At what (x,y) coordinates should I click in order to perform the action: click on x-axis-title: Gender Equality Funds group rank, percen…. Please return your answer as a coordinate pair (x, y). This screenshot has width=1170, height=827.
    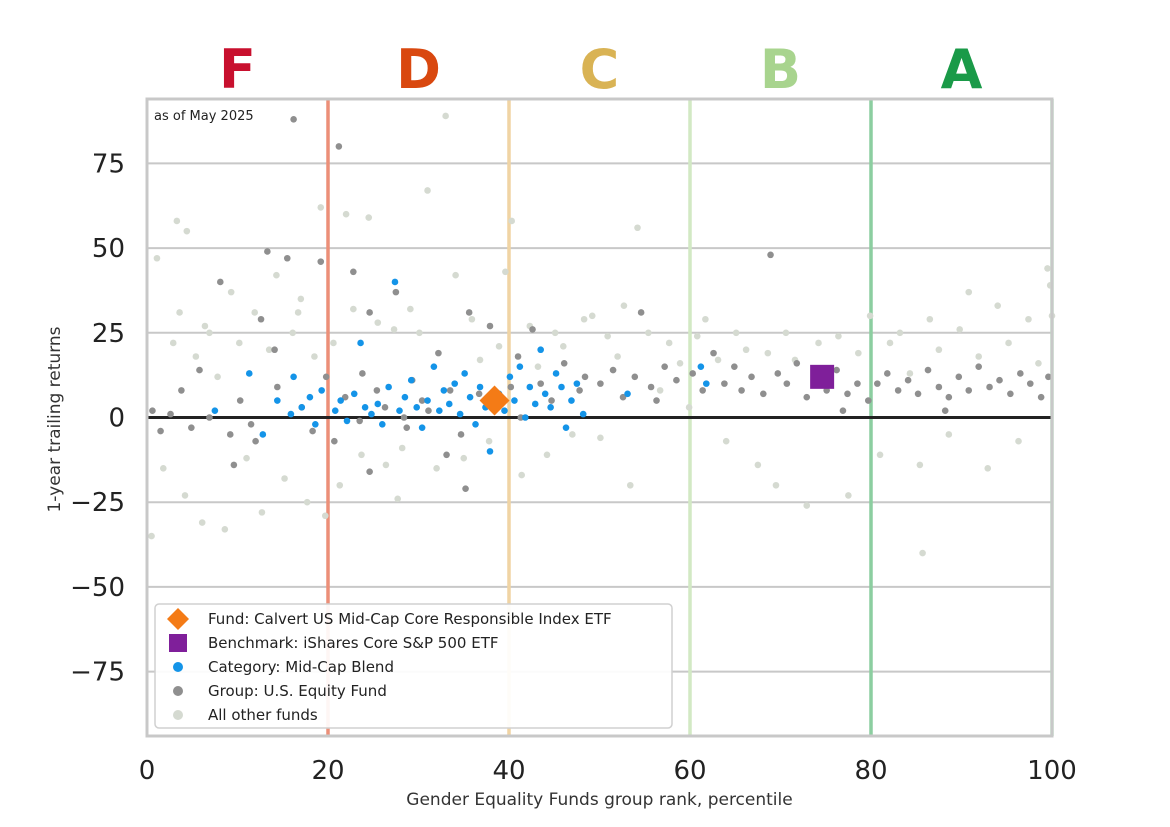
    Looking at the image, I should click on (599, 800).